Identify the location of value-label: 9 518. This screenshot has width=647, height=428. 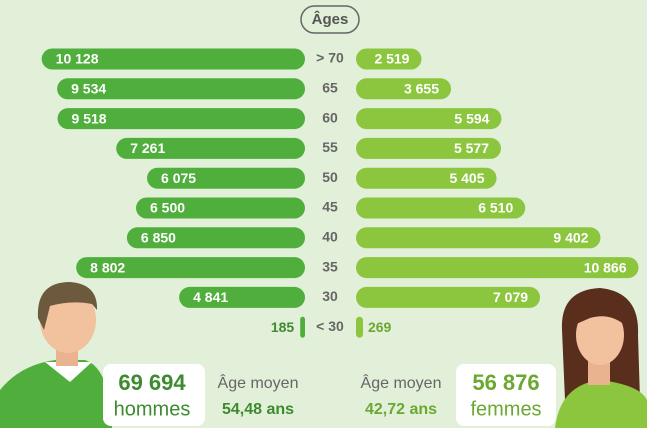
(89, 118).